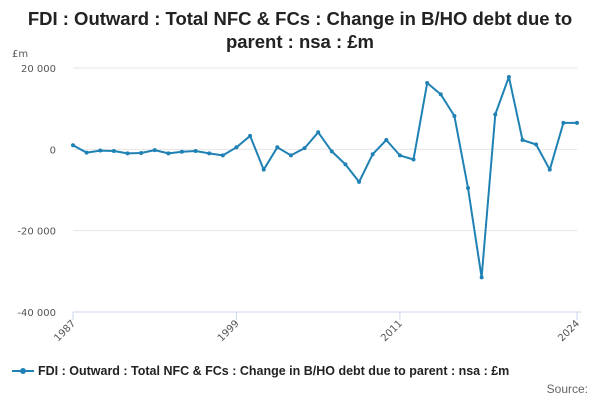  Describe the element at coordinates (317, 327) in the screenshot. I see `x-axis: 1987 1999 2011 2024` at that location.